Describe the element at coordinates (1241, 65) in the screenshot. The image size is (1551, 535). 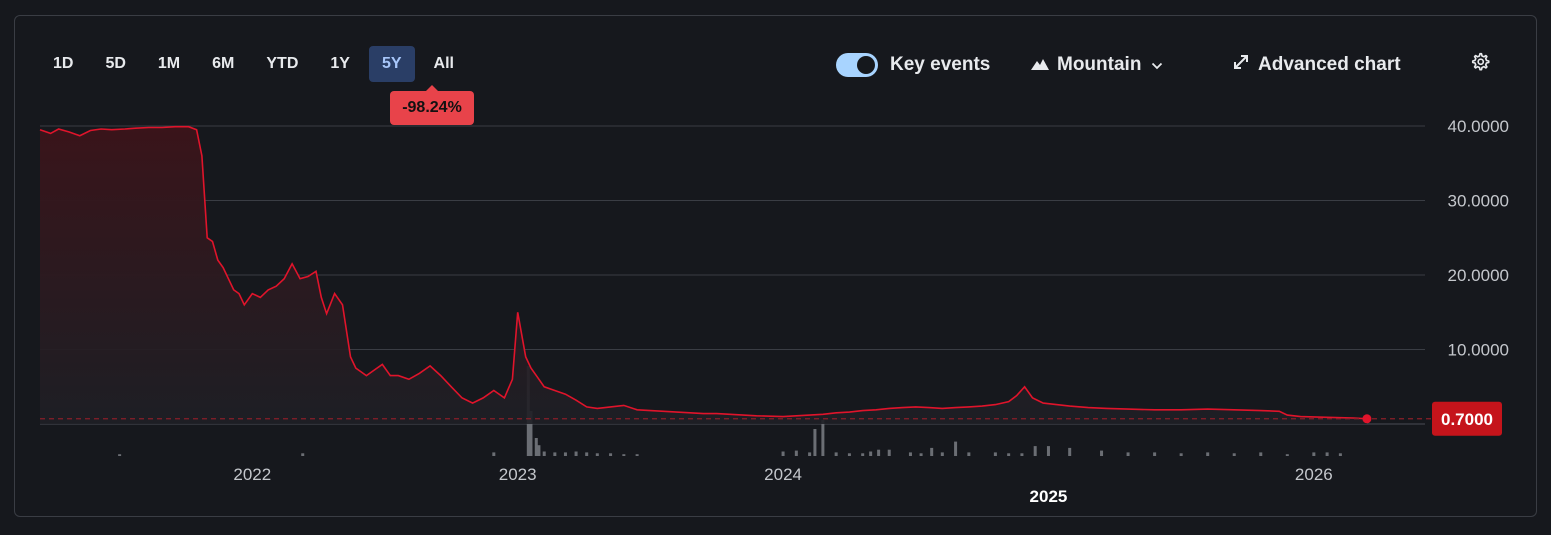
I see `expand-icon` at that location.